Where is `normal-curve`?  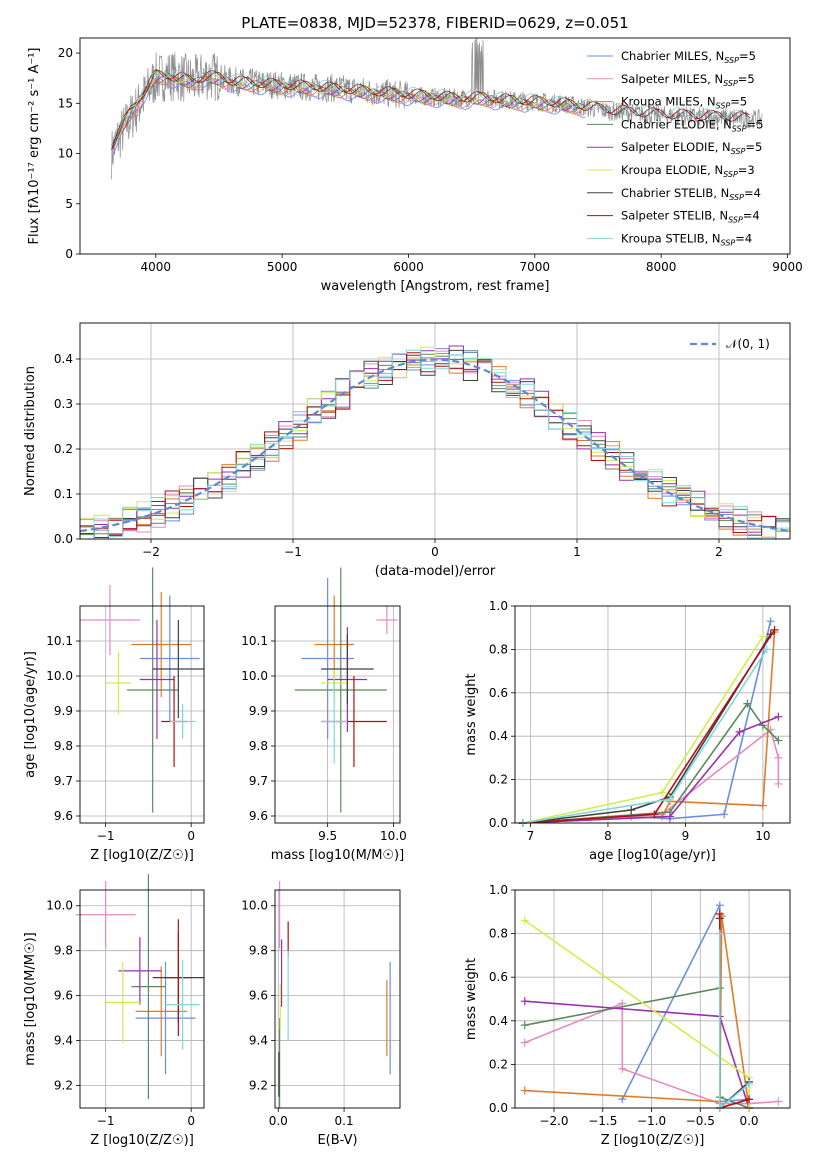
normal-curve is located at coordinates (435, 445).